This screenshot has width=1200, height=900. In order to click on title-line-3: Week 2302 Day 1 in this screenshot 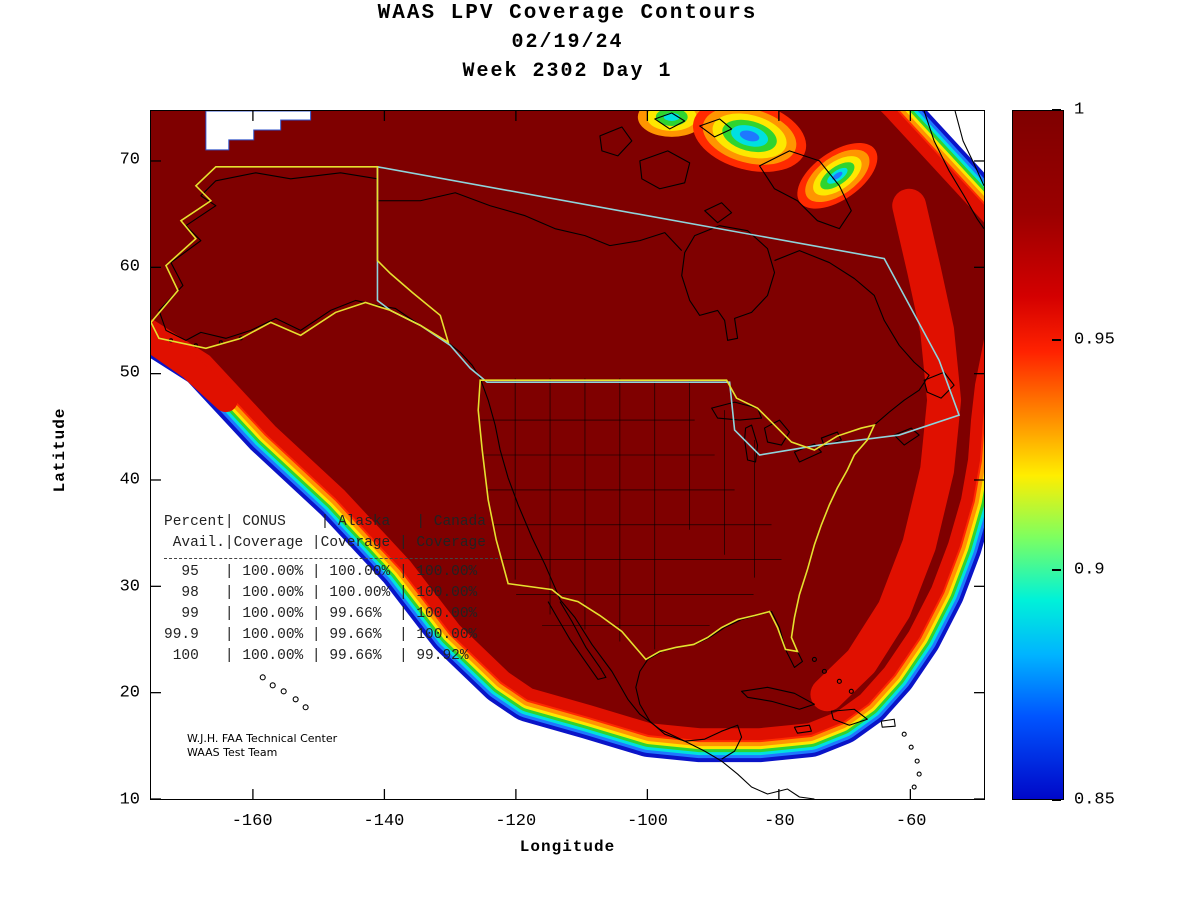, I will do `click(567, 71)`.